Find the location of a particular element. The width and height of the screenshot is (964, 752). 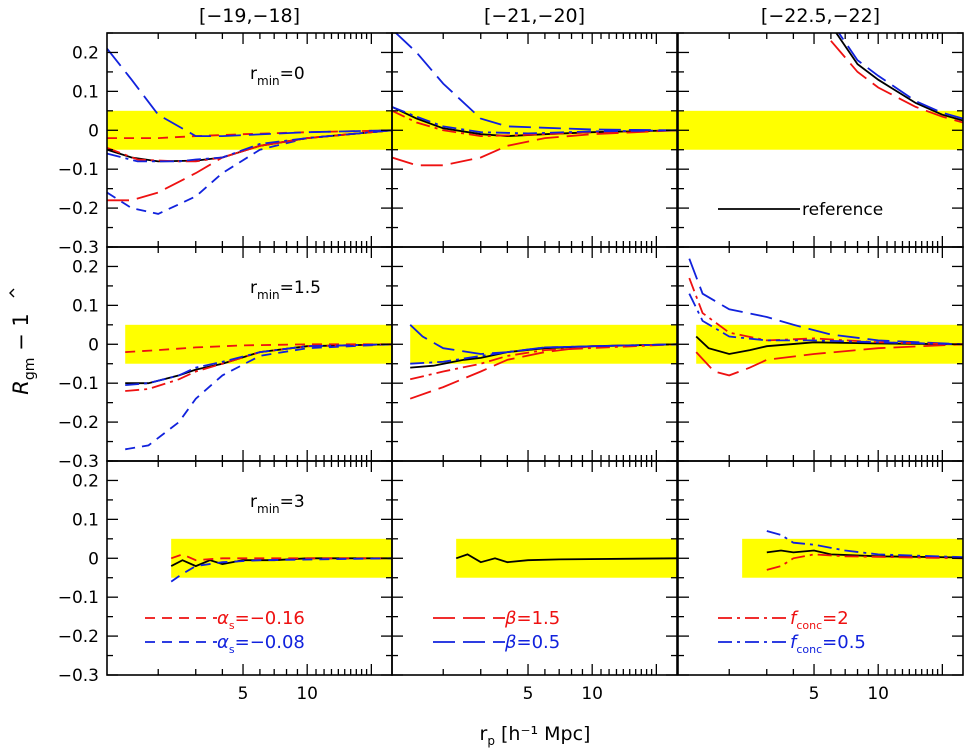

x-axis-label: rp [h⁻¹ Mpc] is located at coordinates (535, 735).